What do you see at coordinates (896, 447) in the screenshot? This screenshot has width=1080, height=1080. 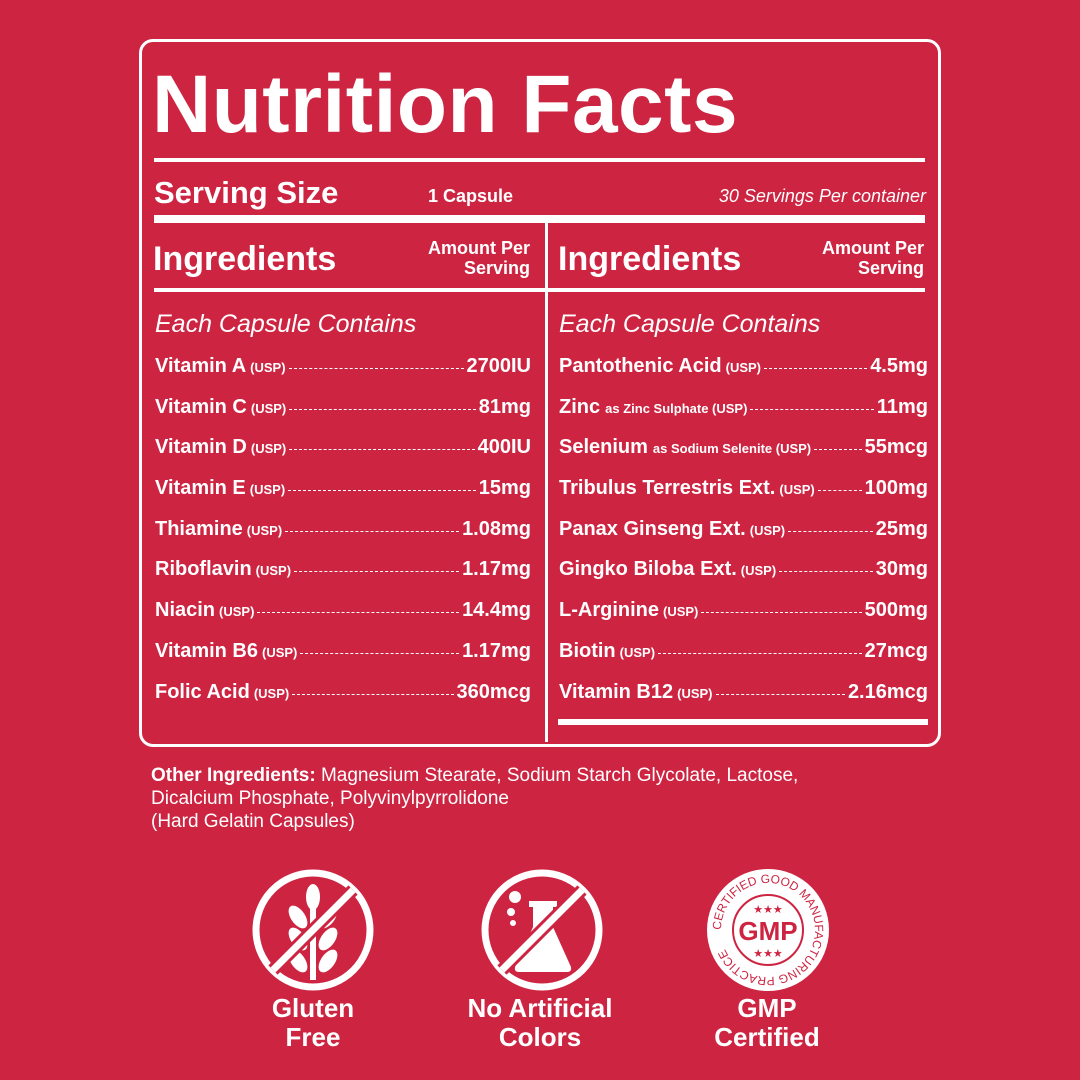 I see `ingredient-amount: 55mcg` at bounding box center [896, 447].